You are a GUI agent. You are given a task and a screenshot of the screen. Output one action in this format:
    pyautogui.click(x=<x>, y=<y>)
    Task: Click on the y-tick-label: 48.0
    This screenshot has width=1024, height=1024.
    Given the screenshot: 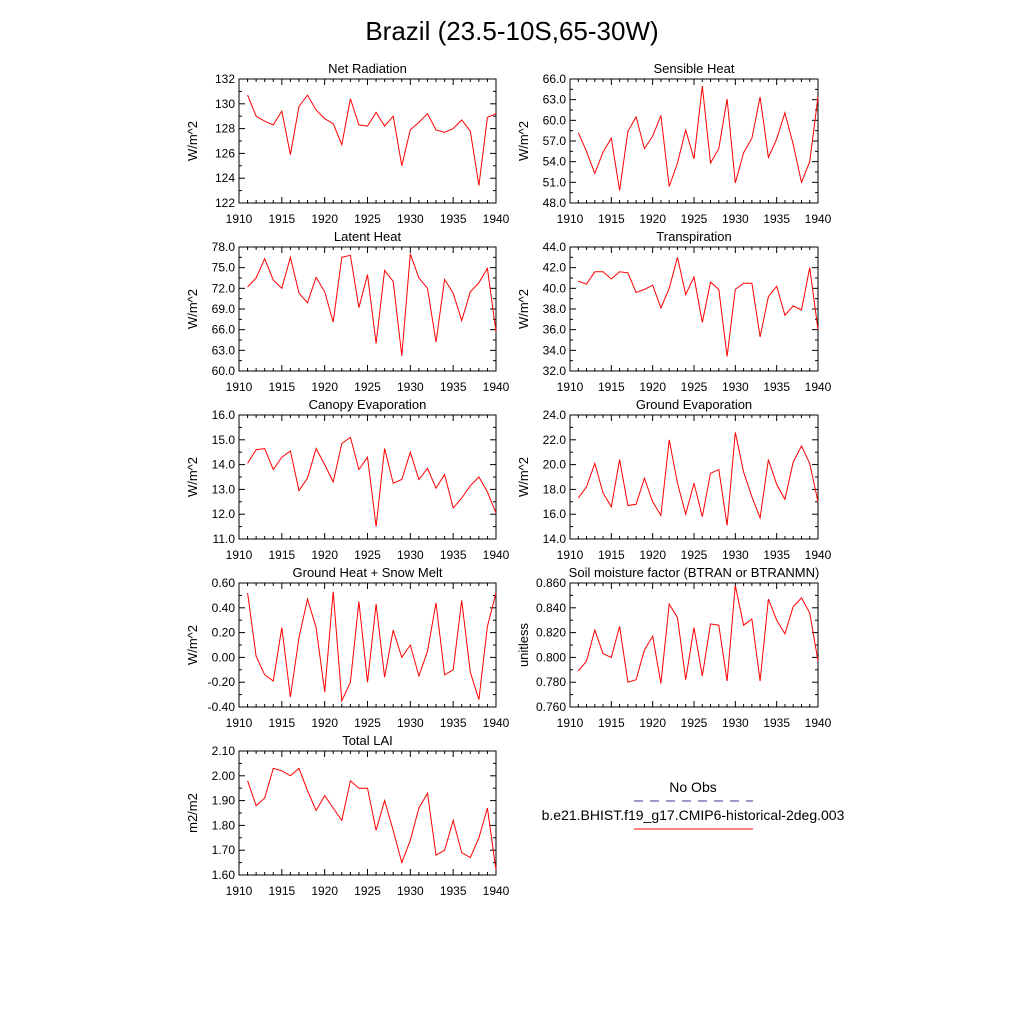 What is the action you would take?
    pyautogui.click(x=555, y=203)
    